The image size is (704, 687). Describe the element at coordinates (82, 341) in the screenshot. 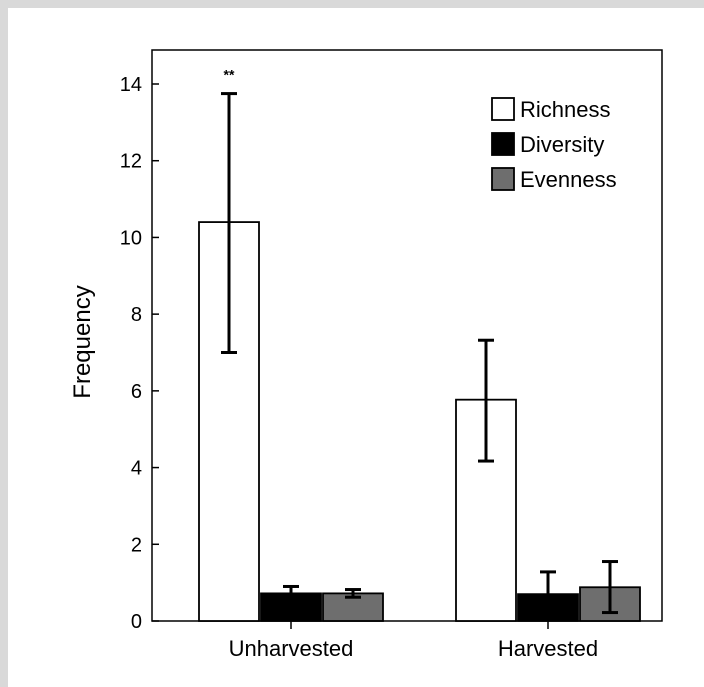

I see `y-axis-title: Frequency` at that location.